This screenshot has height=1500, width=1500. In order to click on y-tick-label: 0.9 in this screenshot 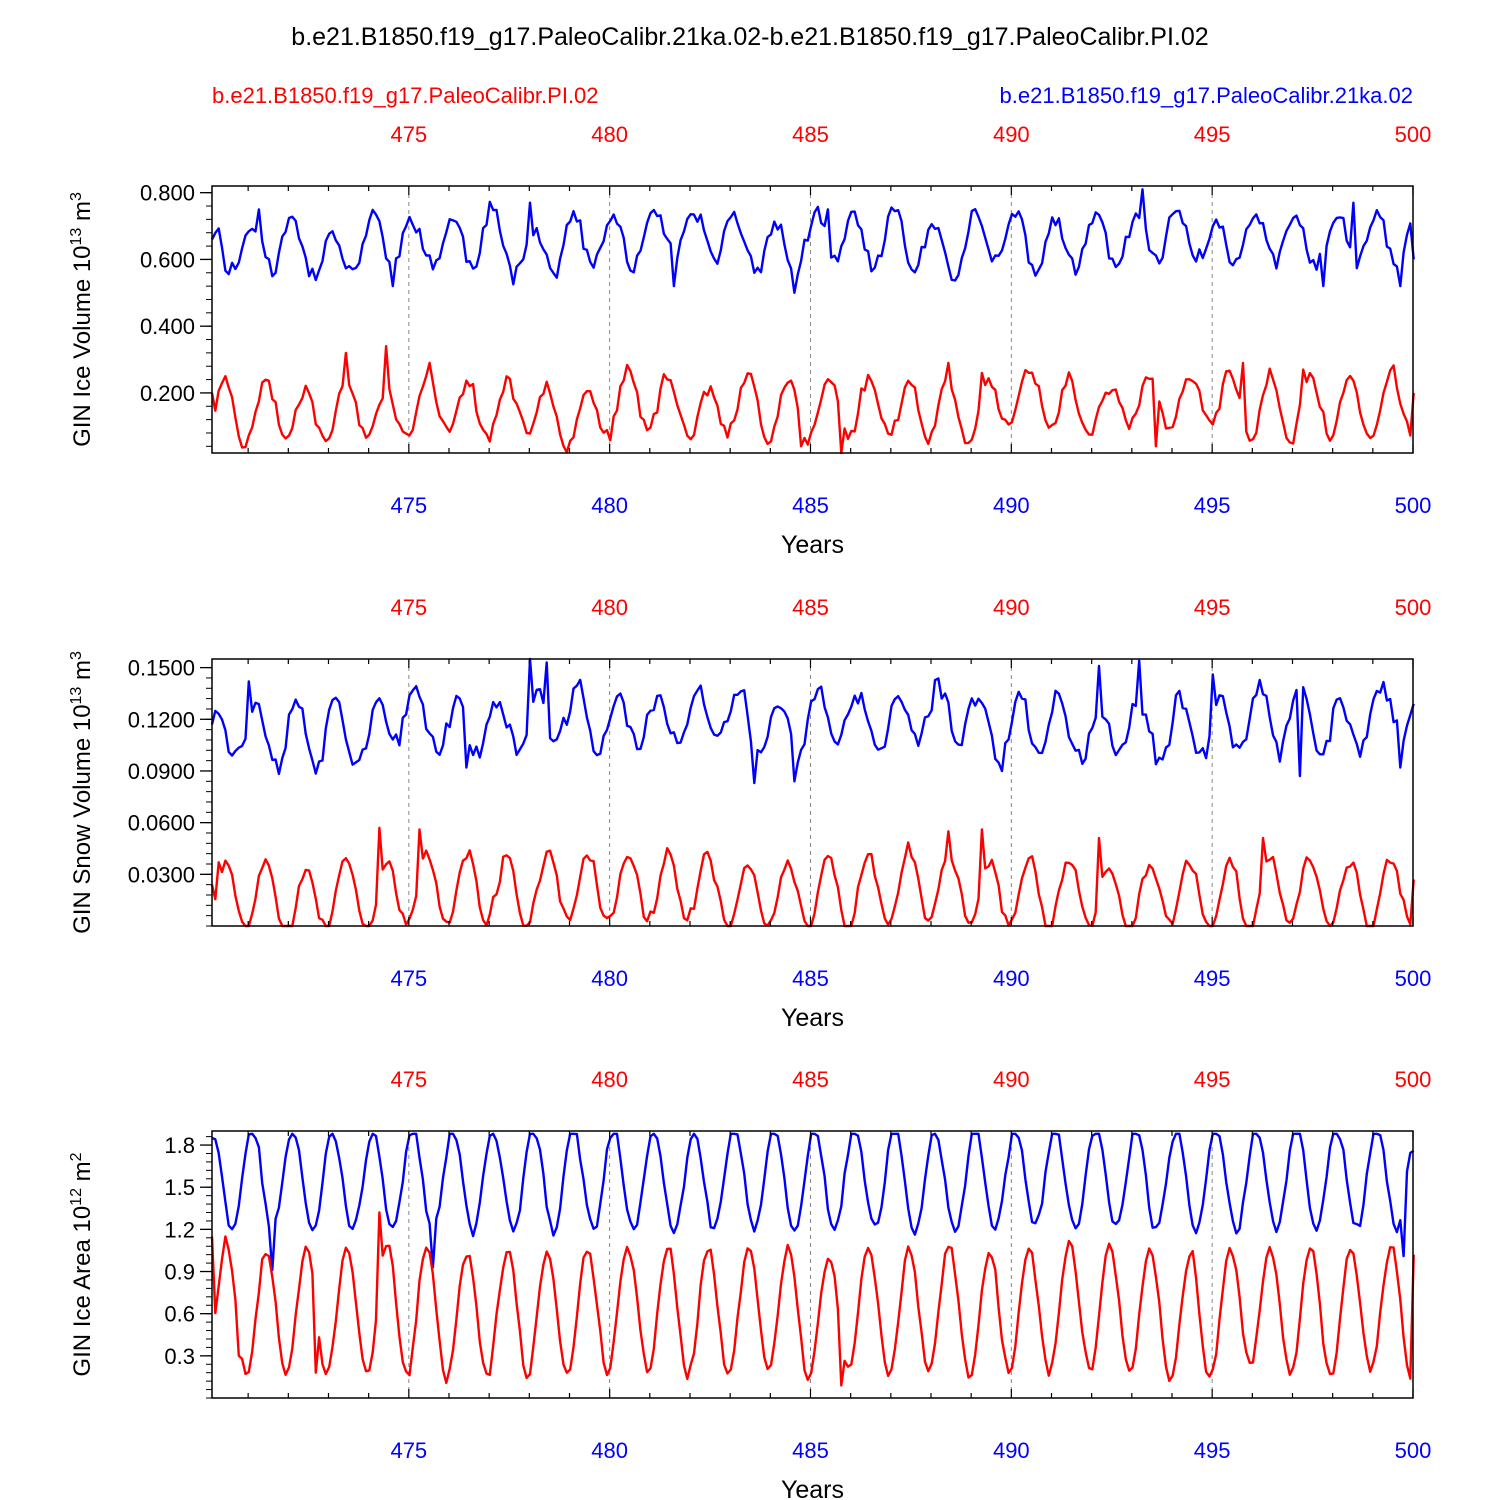, I will do `click(179, 1272)`.